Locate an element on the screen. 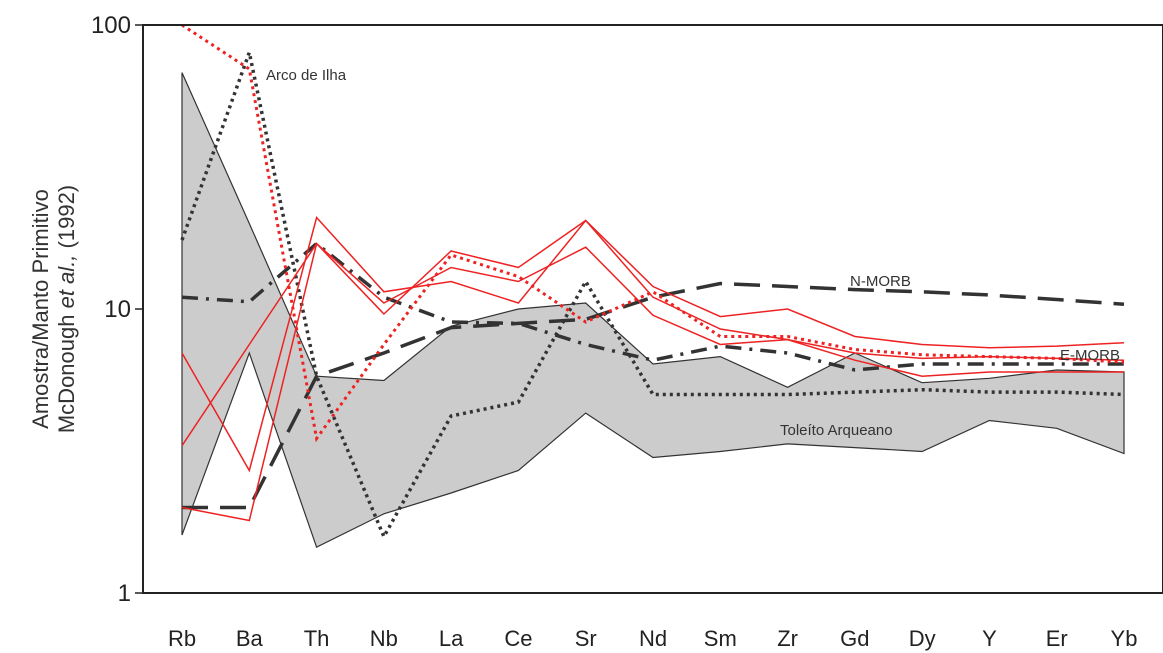  x-label-ba: Ba is located at coordinates (250, 638).